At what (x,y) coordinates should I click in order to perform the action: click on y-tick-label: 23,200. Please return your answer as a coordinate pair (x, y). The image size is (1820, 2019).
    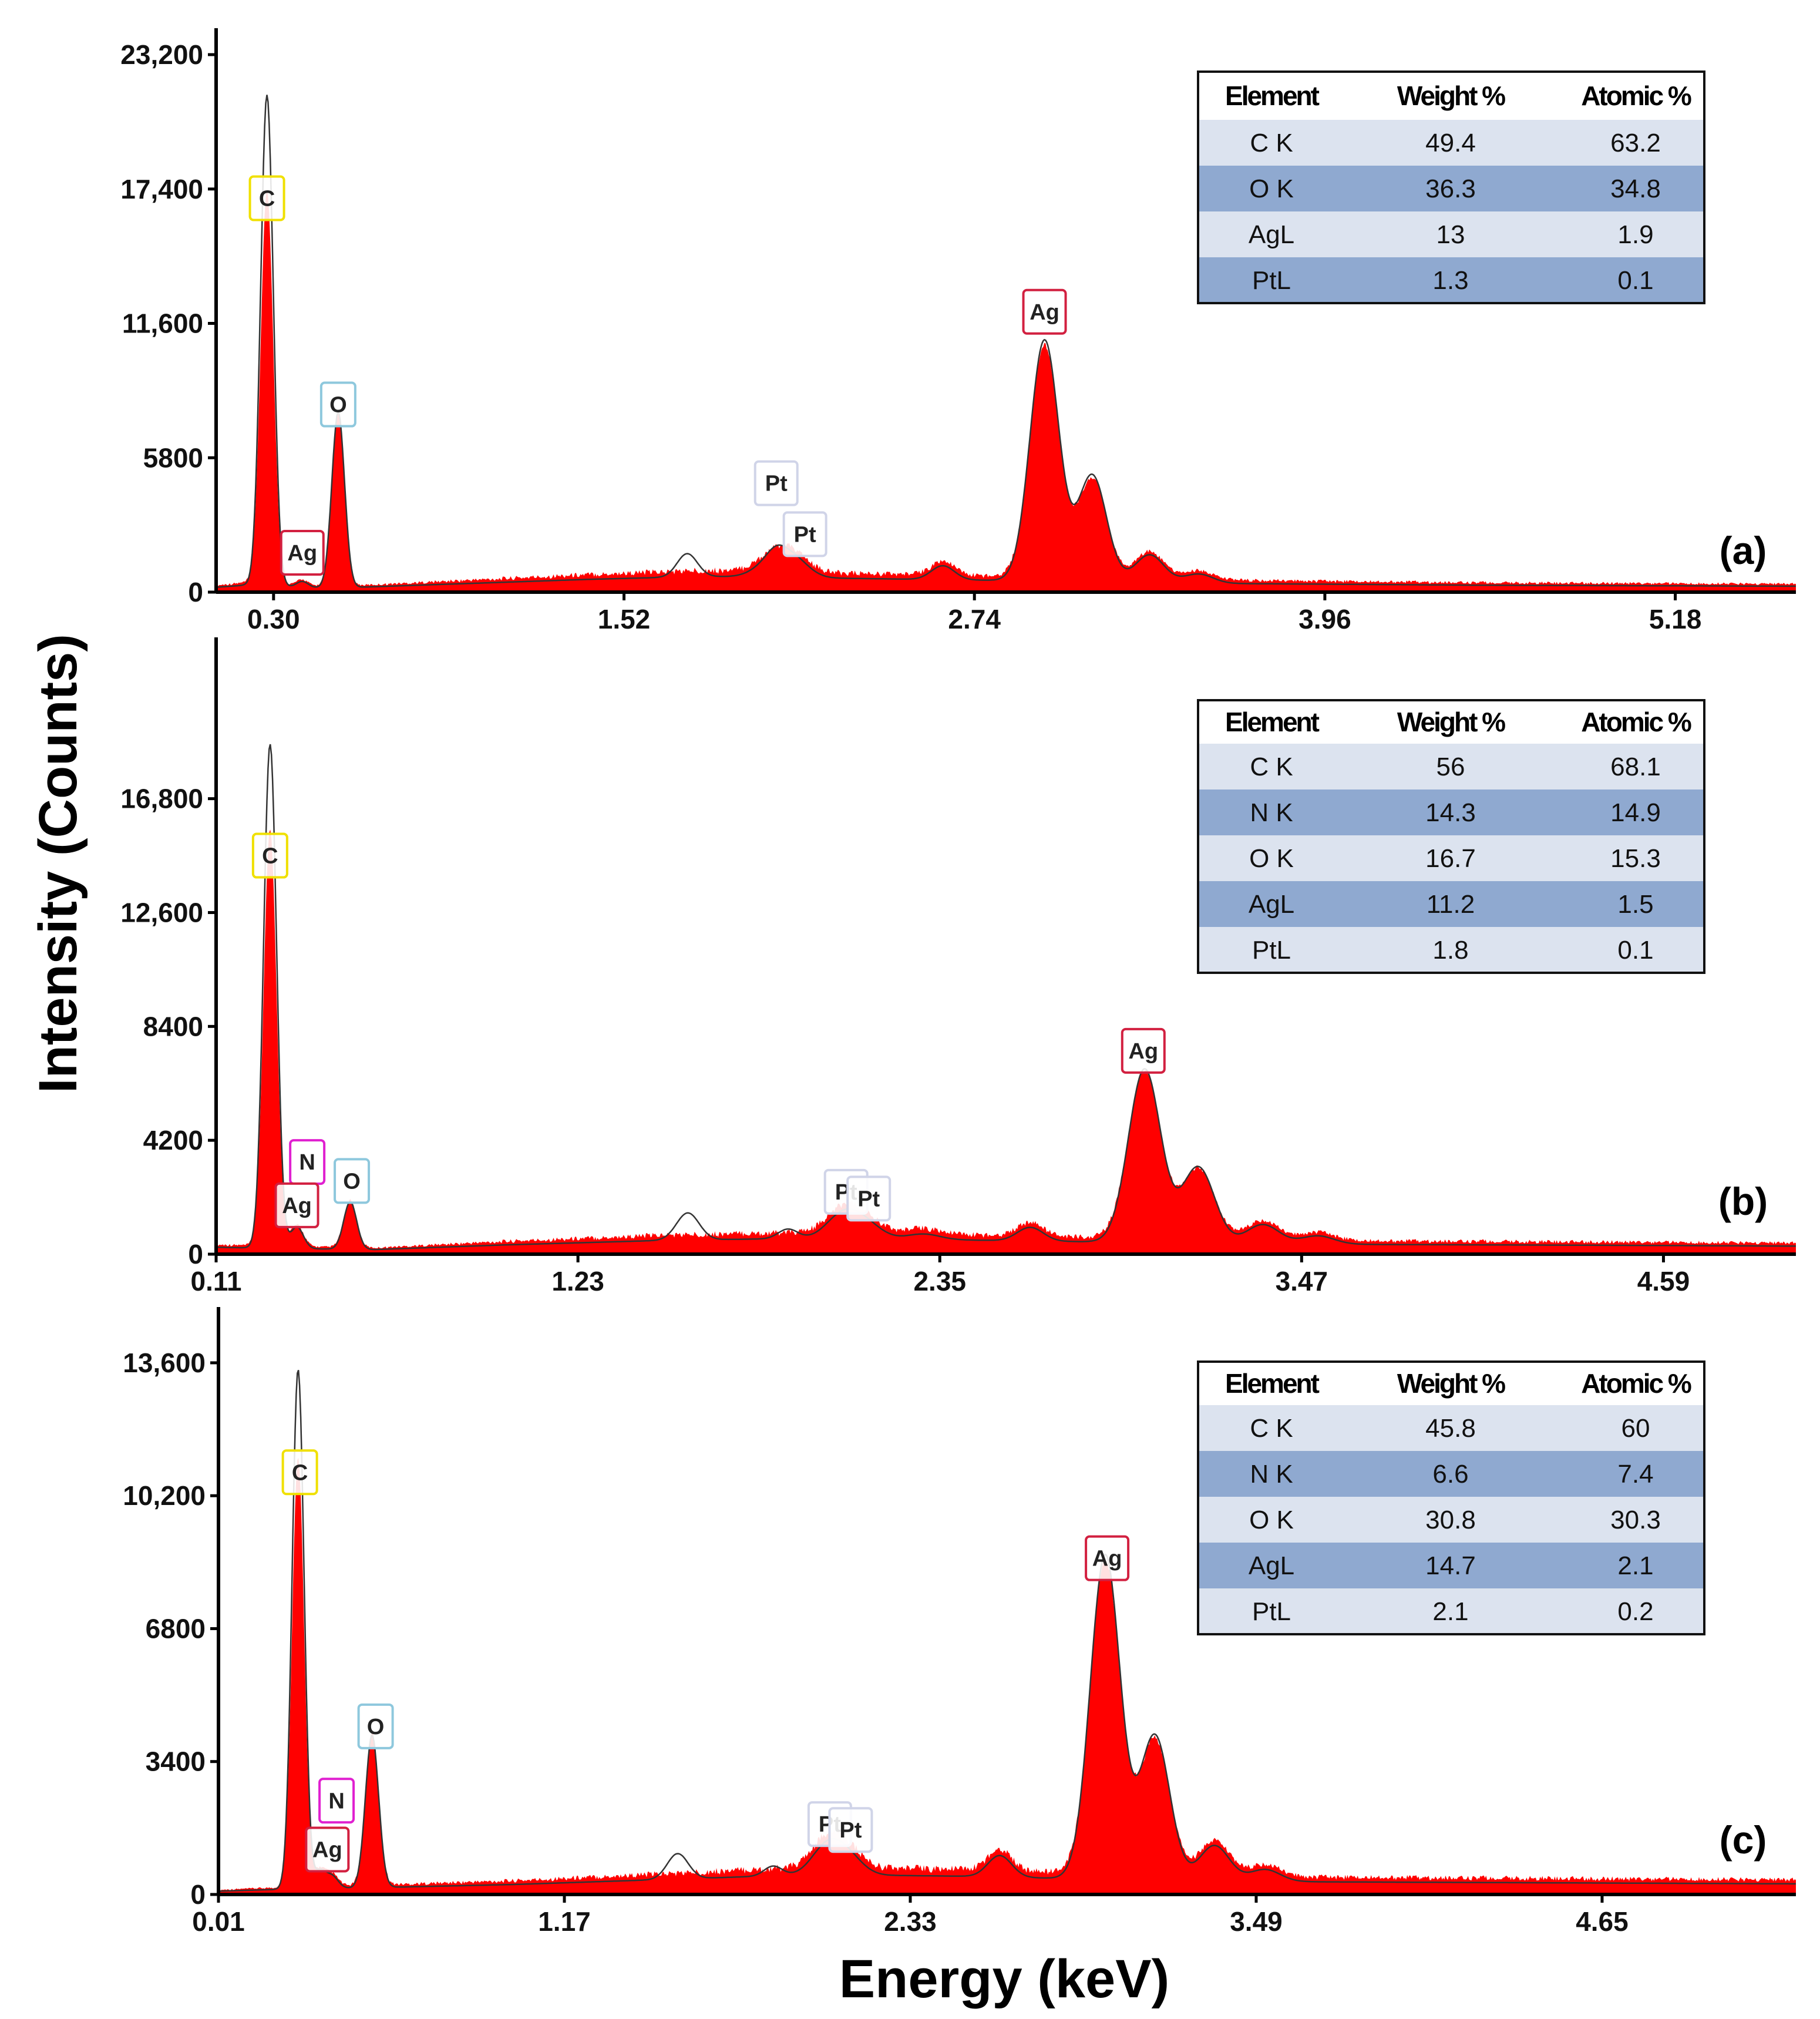
    Looking at the image, I should click on (161, 54).